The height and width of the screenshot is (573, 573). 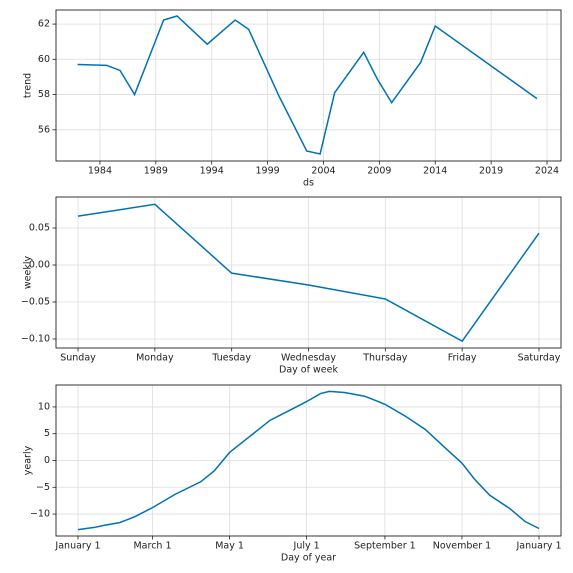 What do you see at coordinates (100, 171) in the screenshot?
I see `x-tick-label: 1984` at bounding box center [100, 171].